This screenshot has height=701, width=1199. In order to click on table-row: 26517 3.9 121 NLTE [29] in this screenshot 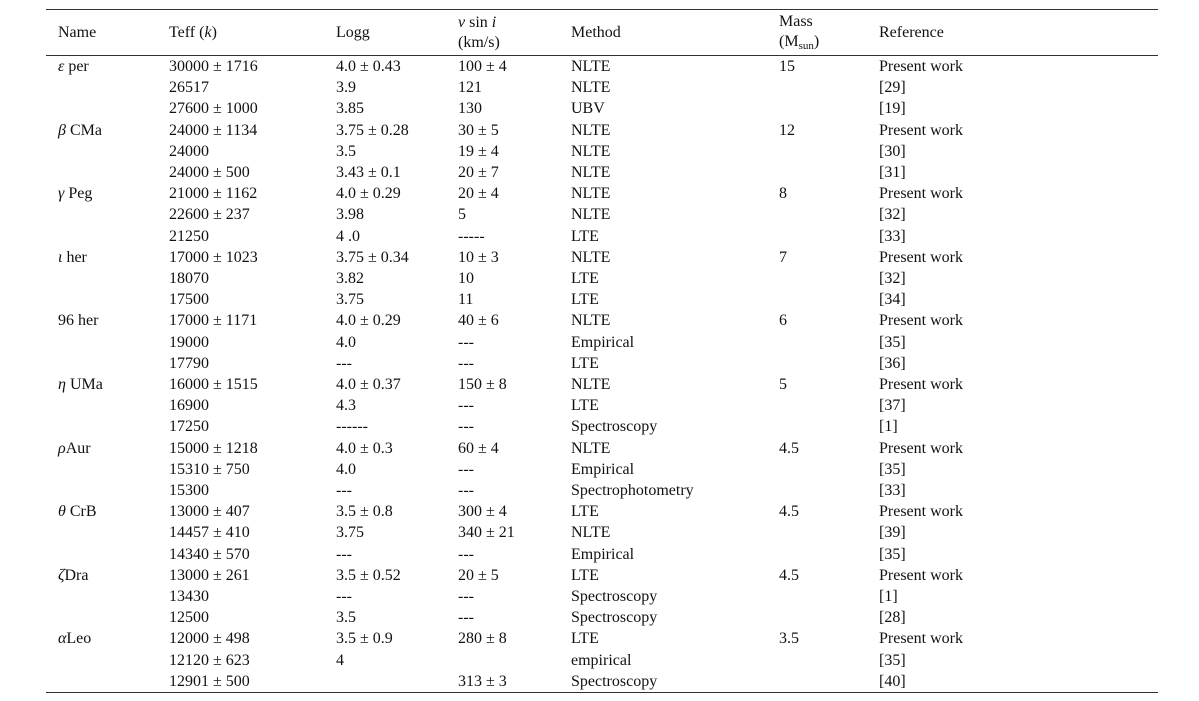, I will do `click(602, 87)`.